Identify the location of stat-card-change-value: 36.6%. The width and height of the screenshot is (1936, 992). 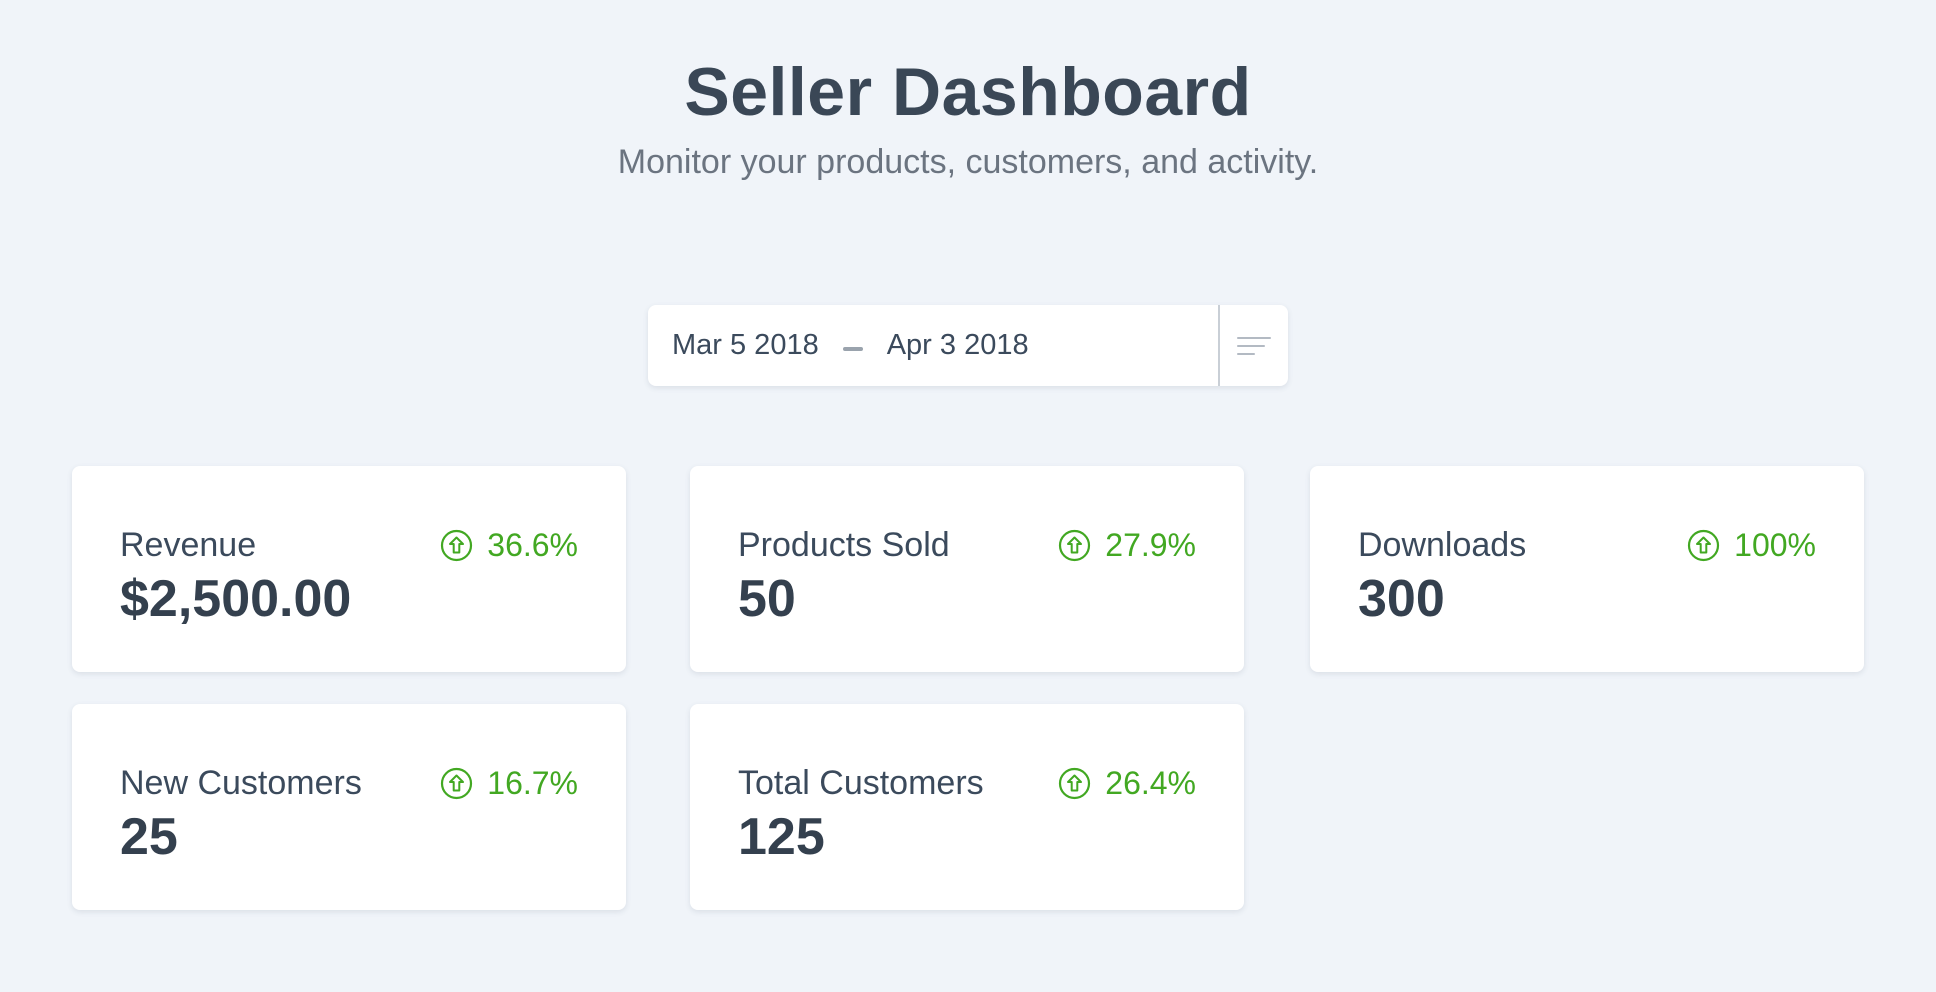
(532, 545).